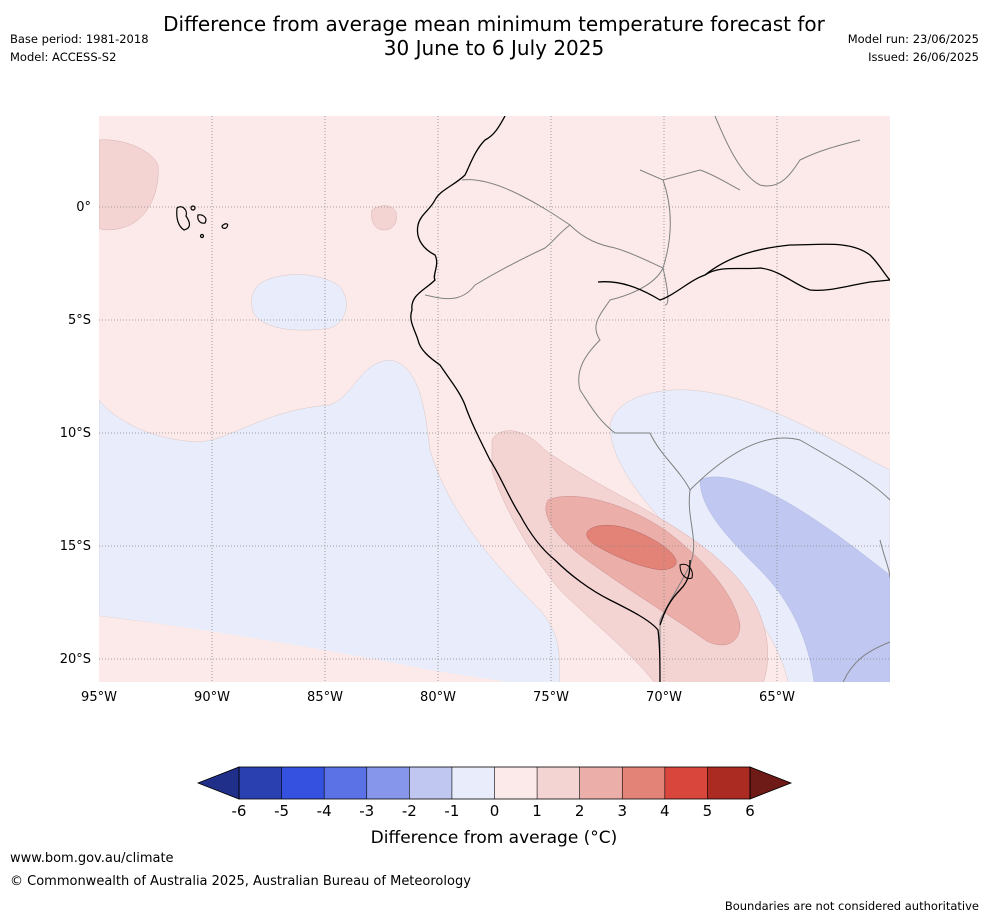 The image size is (988, 919). I want to click on galapagos-islands, so click(202, 222).